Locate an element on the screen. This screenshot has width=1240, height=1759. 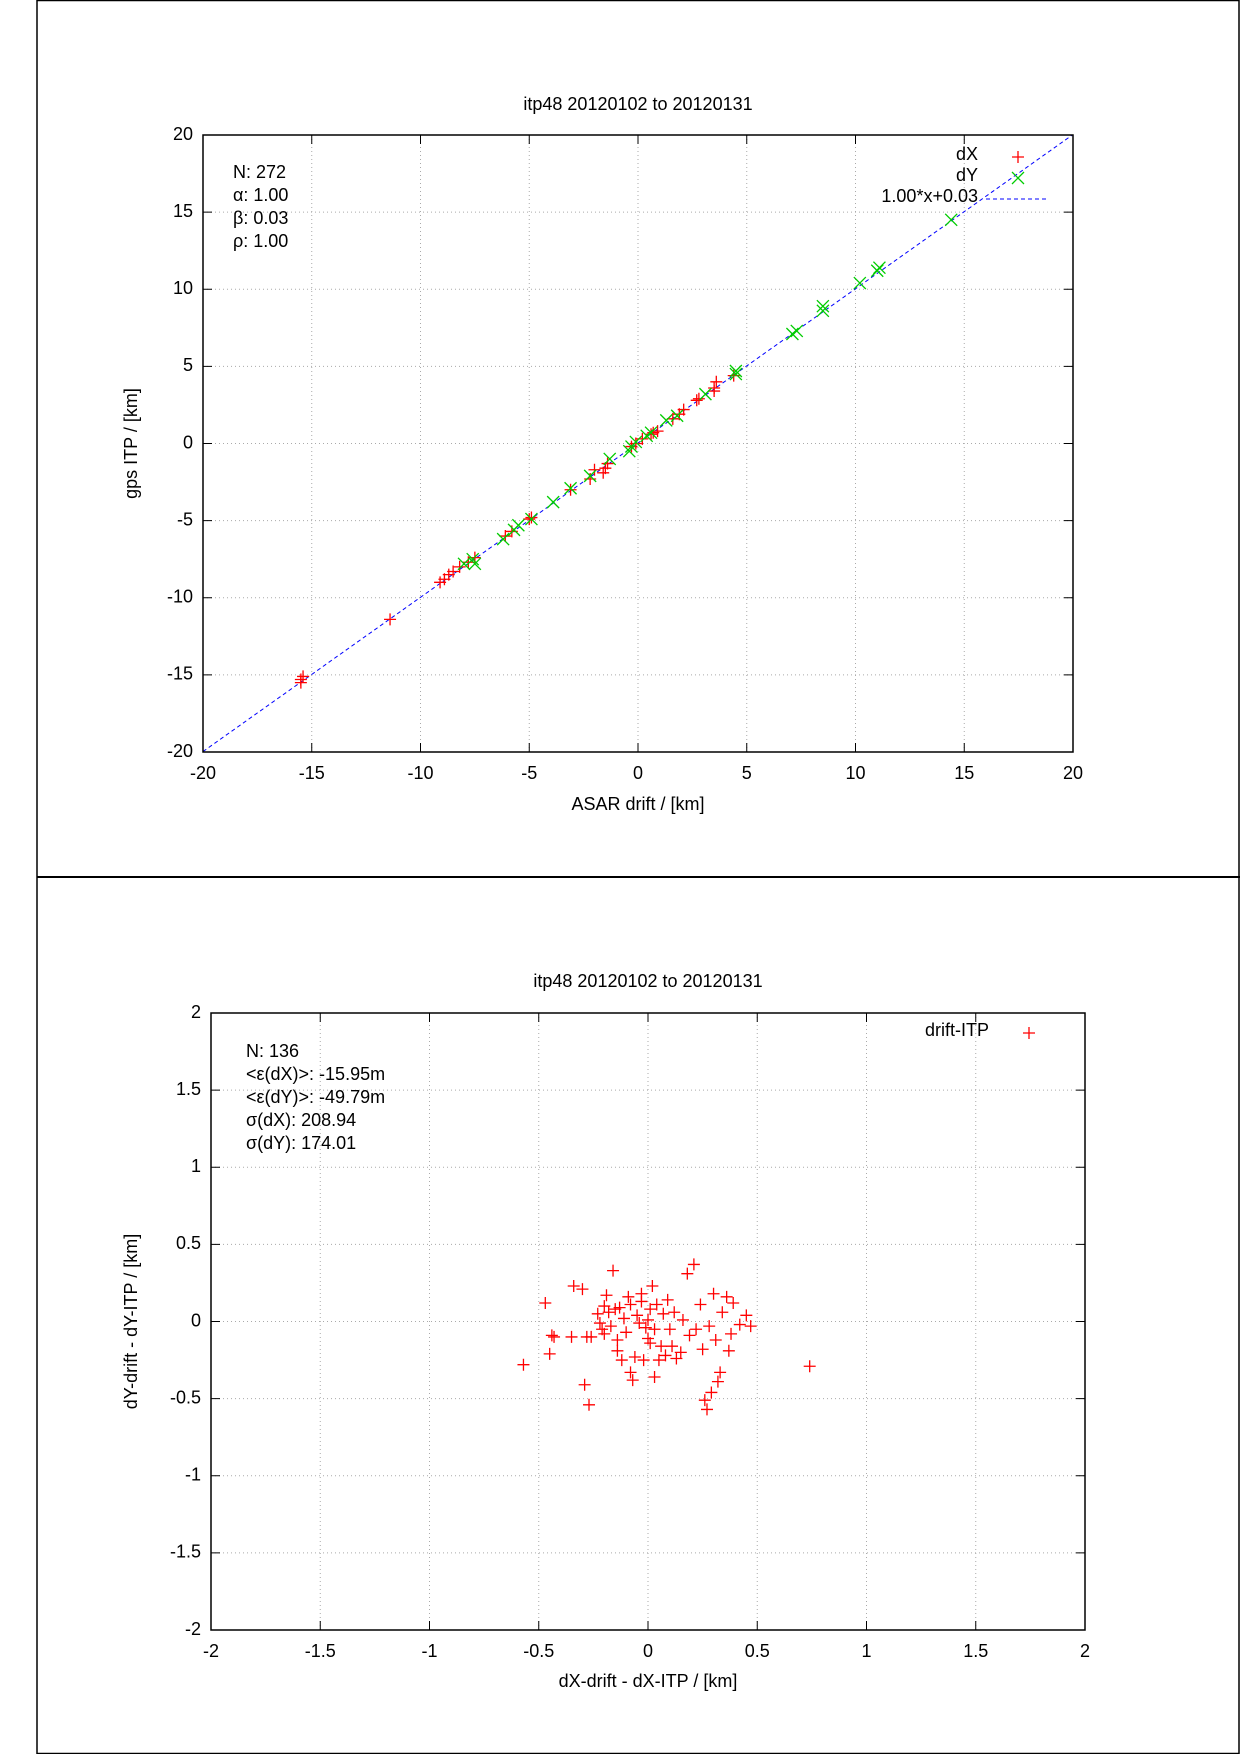
x-tick-label: -2 is located at coordinates (211, 1651).